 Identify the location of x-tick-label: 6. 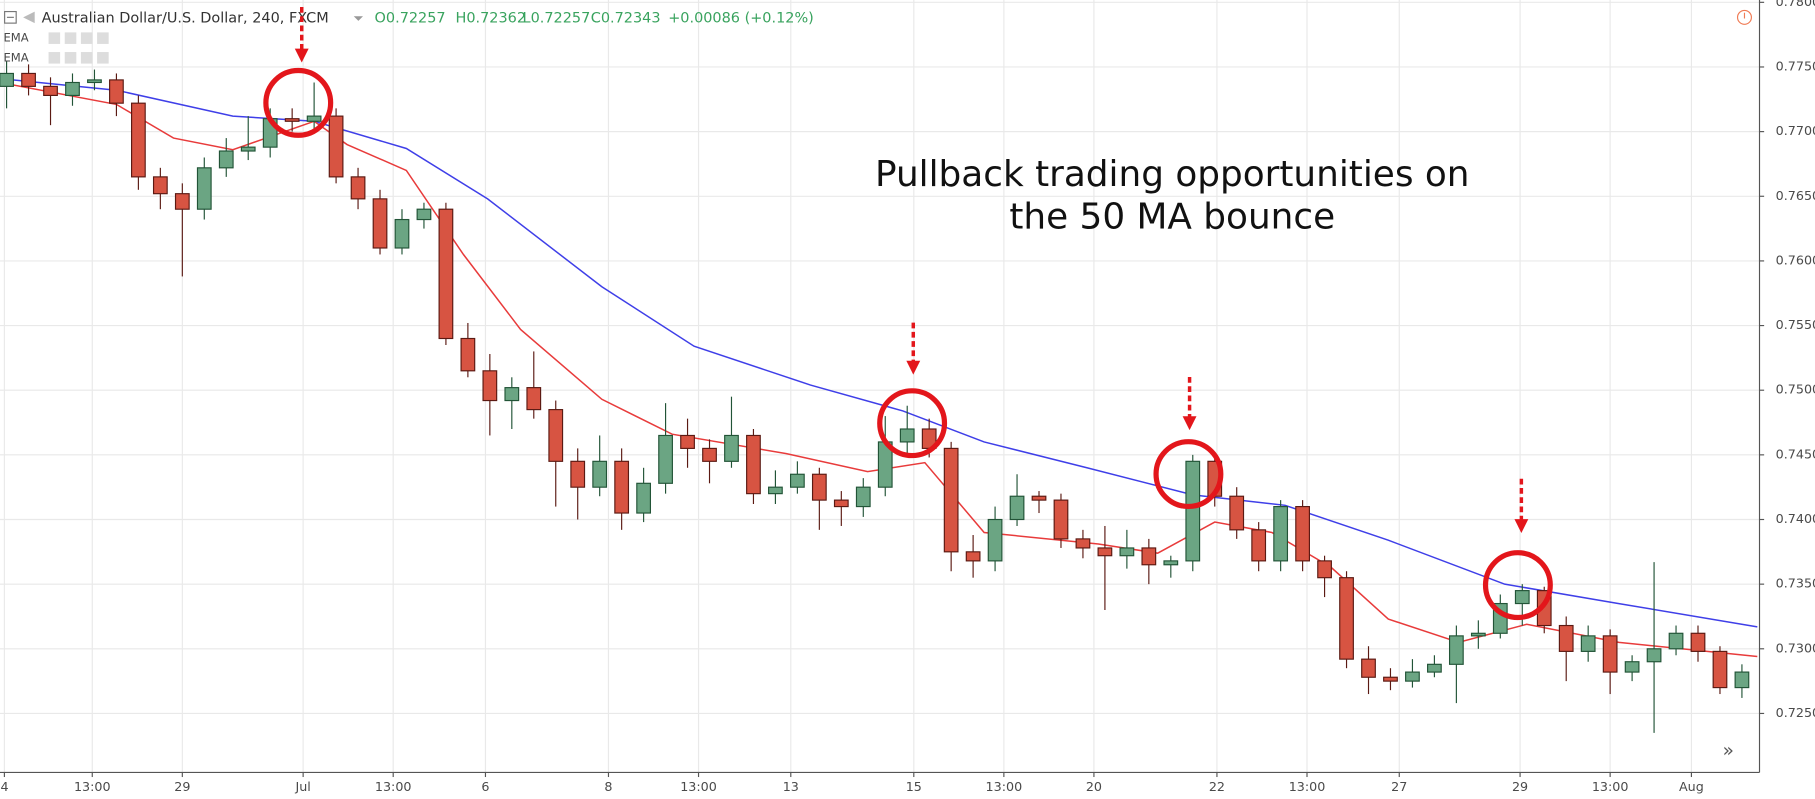
(485, 786).